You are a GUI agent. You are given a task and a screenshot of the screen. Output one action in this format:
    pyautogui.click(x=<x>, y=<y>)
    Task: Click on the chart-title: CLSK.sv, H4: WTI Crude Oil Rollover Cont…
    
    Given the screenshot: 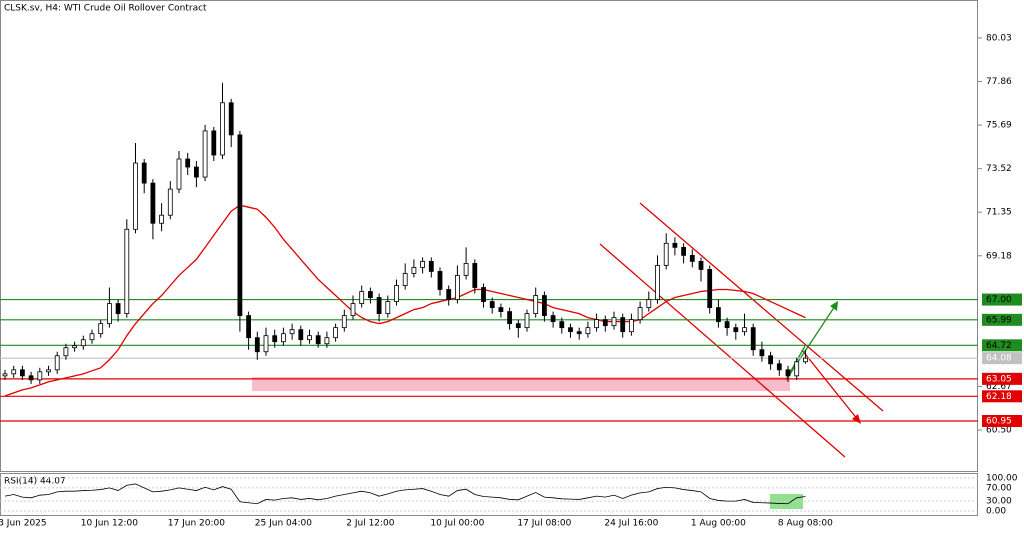 What is the action you would take?
    pyautogui.click(x=105, y=9)
    